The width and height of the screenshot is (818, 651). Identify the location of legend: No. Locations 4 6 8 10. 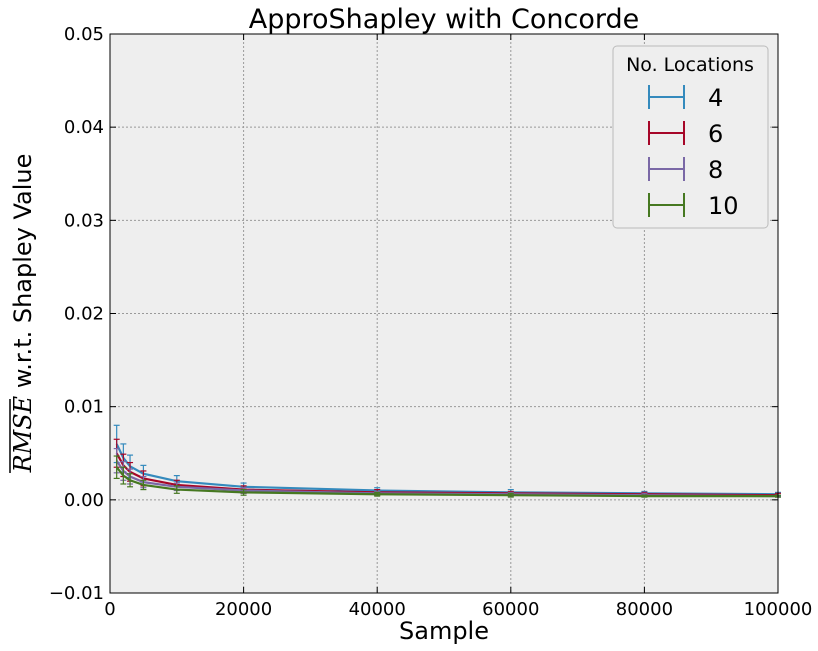
(690, 137).